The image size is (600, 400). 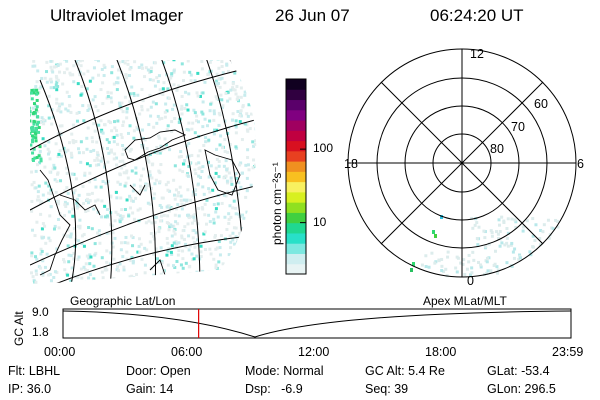 I want to click on info-seq: Seq: 39, so click(x=387, y=389).